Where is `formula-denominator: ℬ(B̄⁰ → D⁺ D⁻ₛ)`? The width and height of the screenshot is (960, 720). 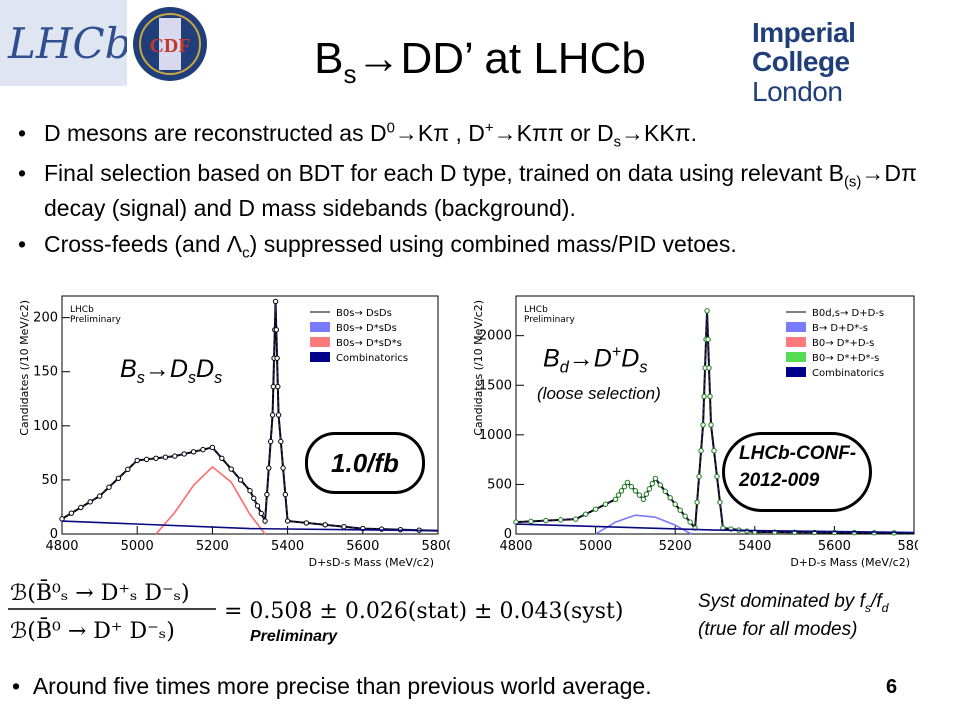
formula-denominator: ℬ(B̄⁰ → D⁺ D⁻ₛ) is located at coordinates (92, 630).